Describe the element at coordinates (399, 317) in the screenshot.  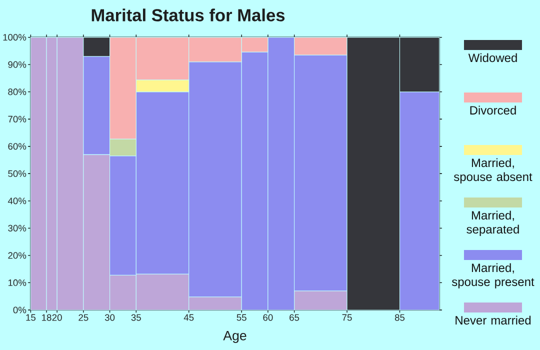
I see `x-tick-label: 85` at that location.